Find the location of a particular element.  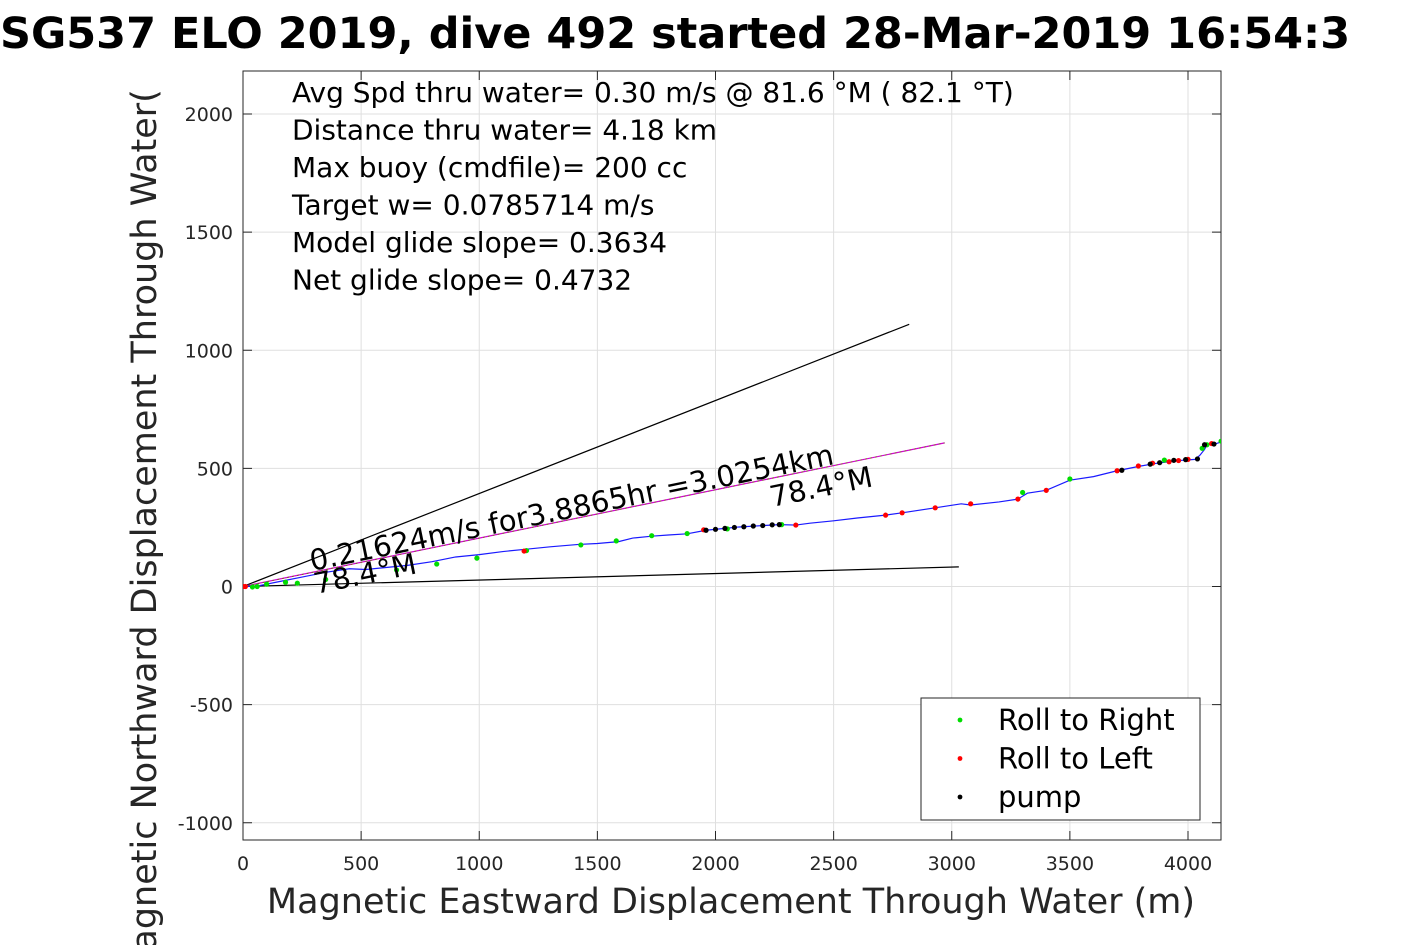

stats-annotation: Net glide slope= 0.4732 is located at coordinates (462, 280).